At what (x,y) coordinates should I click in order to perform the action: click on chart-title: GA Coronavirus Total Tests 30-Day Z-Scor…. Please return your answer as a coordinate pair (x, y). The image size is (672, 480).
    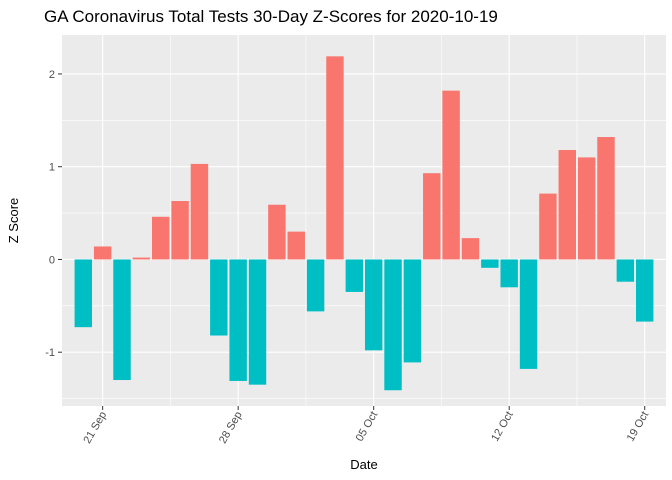
    Looking at the image, I should click on (271, 16).